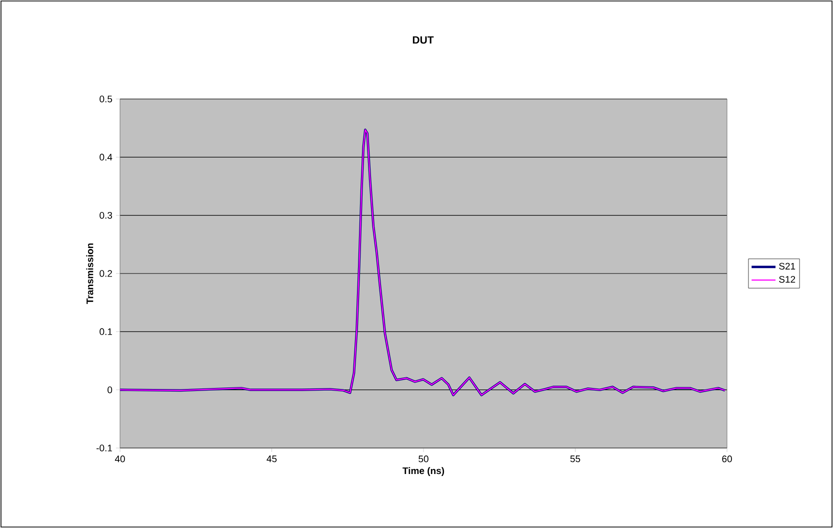 This screenshot has width=833, height=528. I want to click on y-tick-label: -0.1, so click(104, 448).